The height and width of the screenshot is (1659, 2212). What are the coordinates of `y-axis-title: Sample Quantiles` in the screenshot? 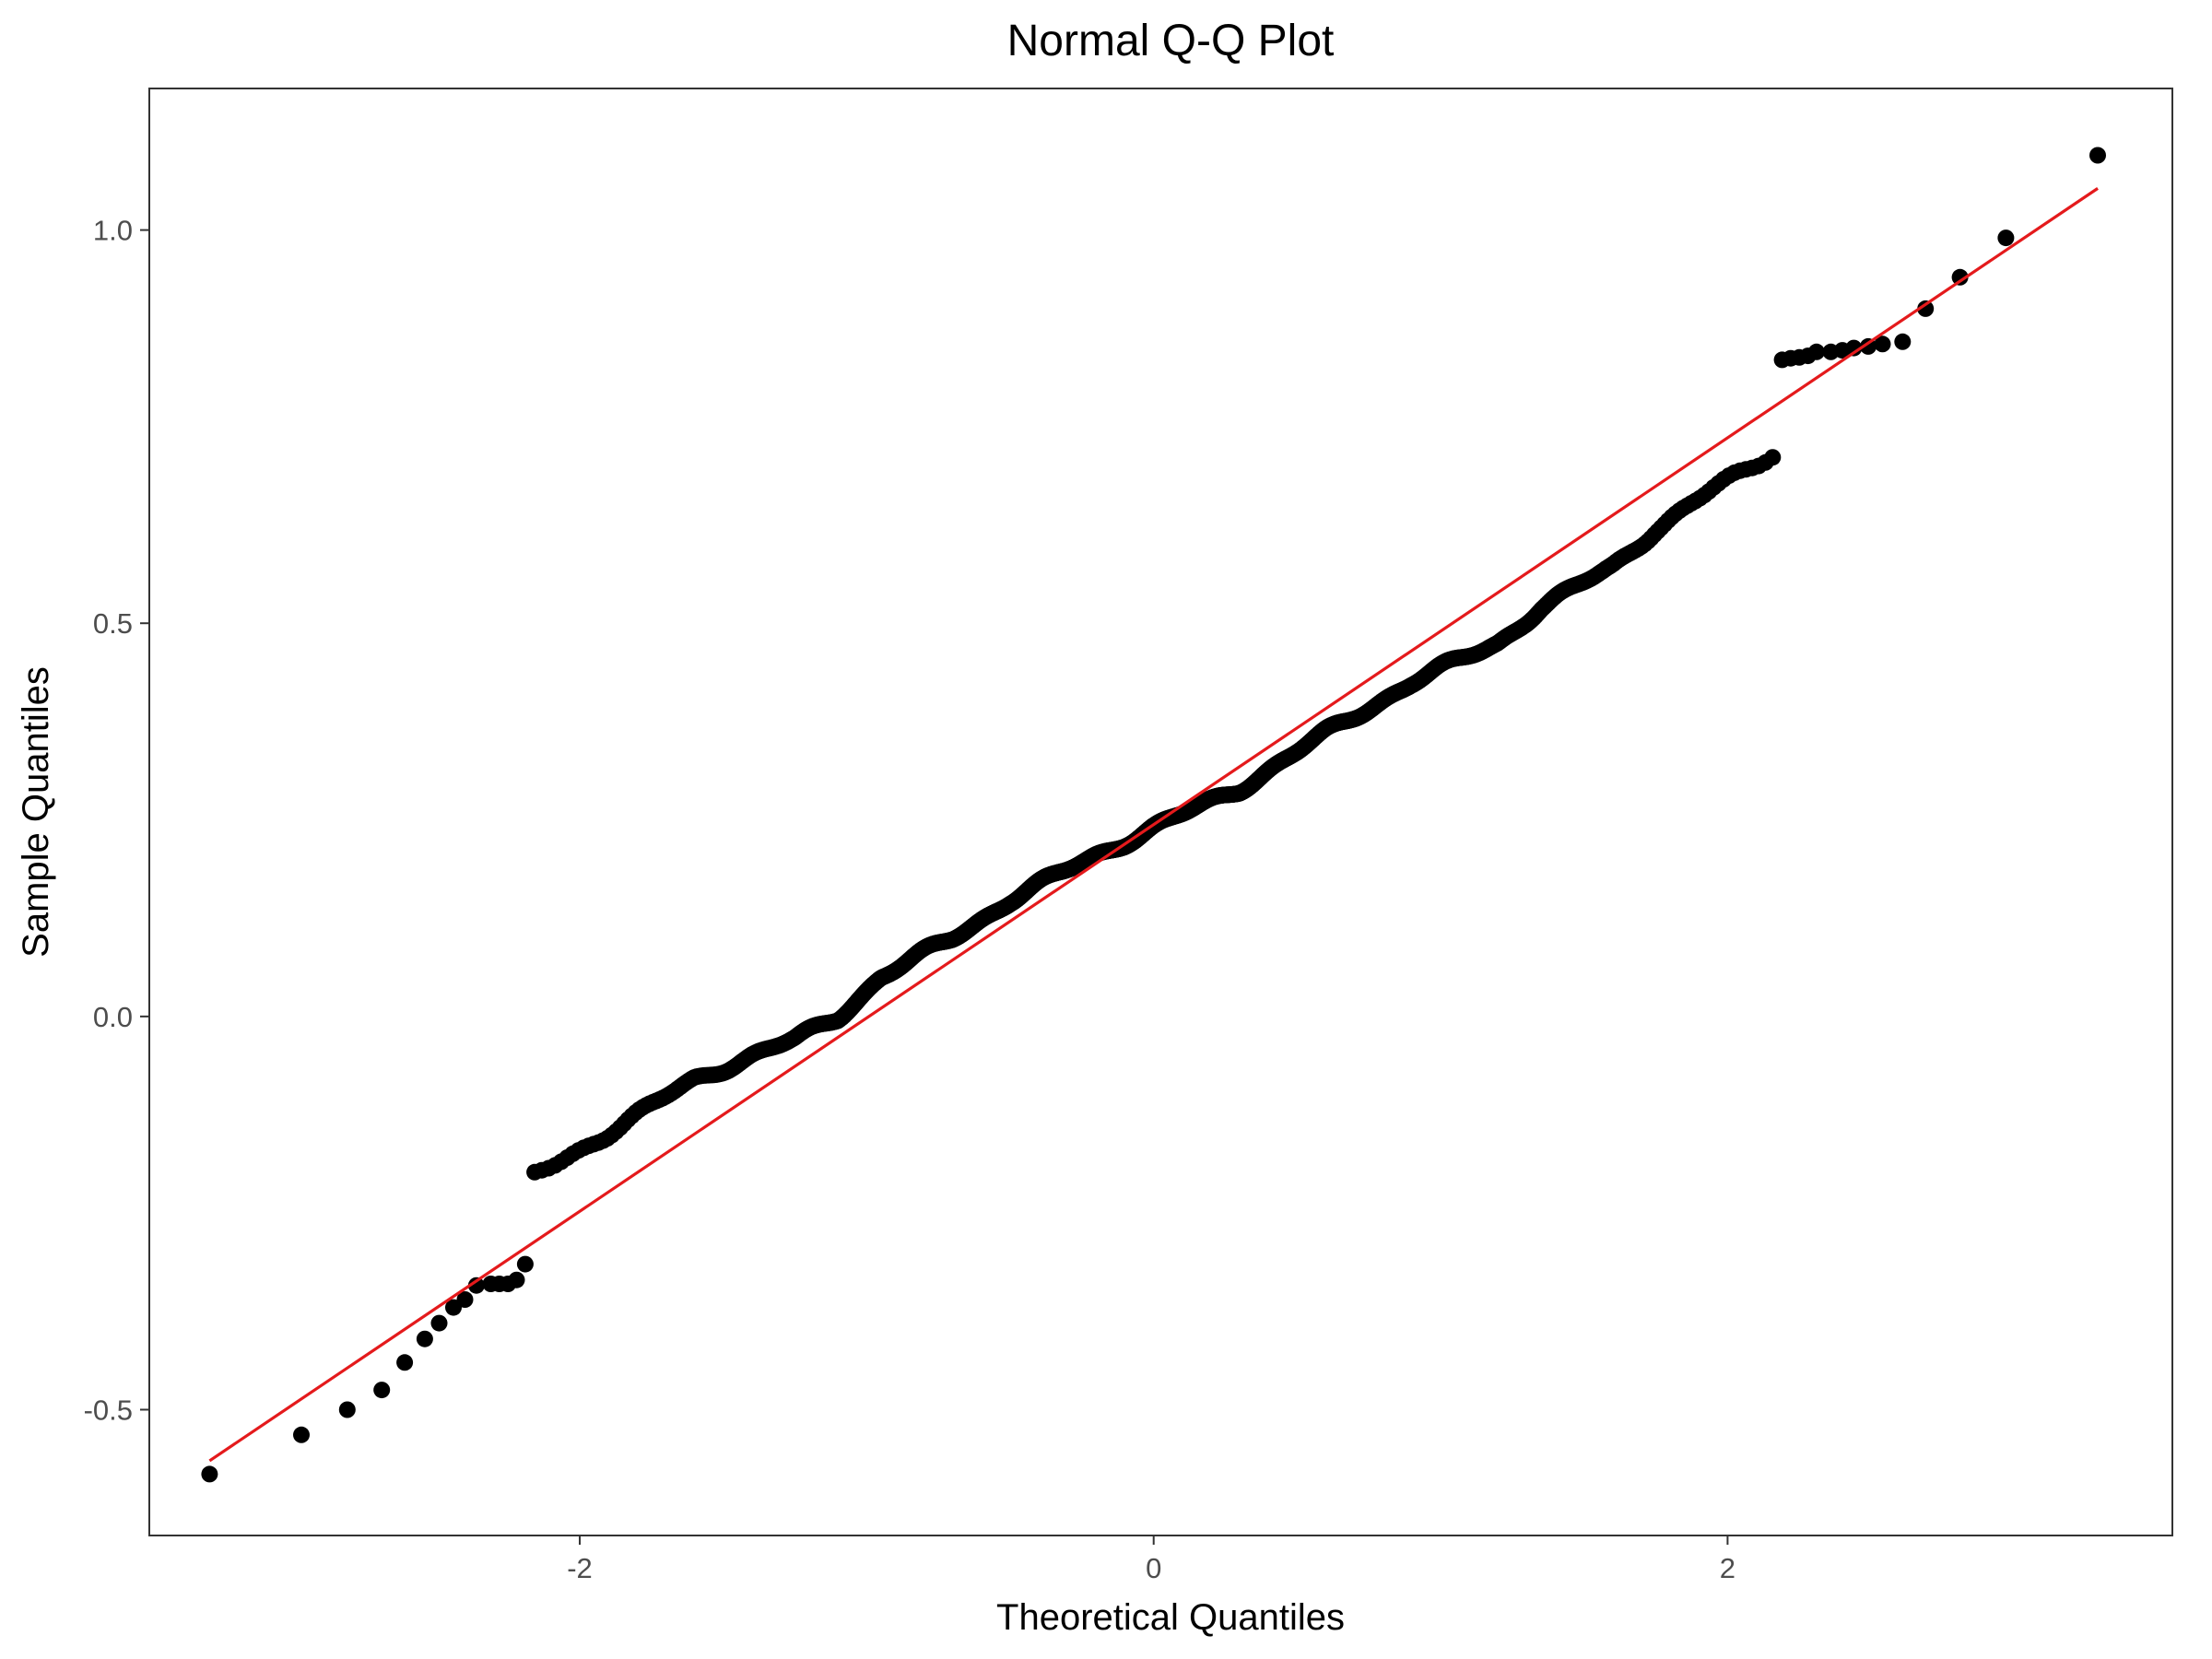 It's located at (36, 812).